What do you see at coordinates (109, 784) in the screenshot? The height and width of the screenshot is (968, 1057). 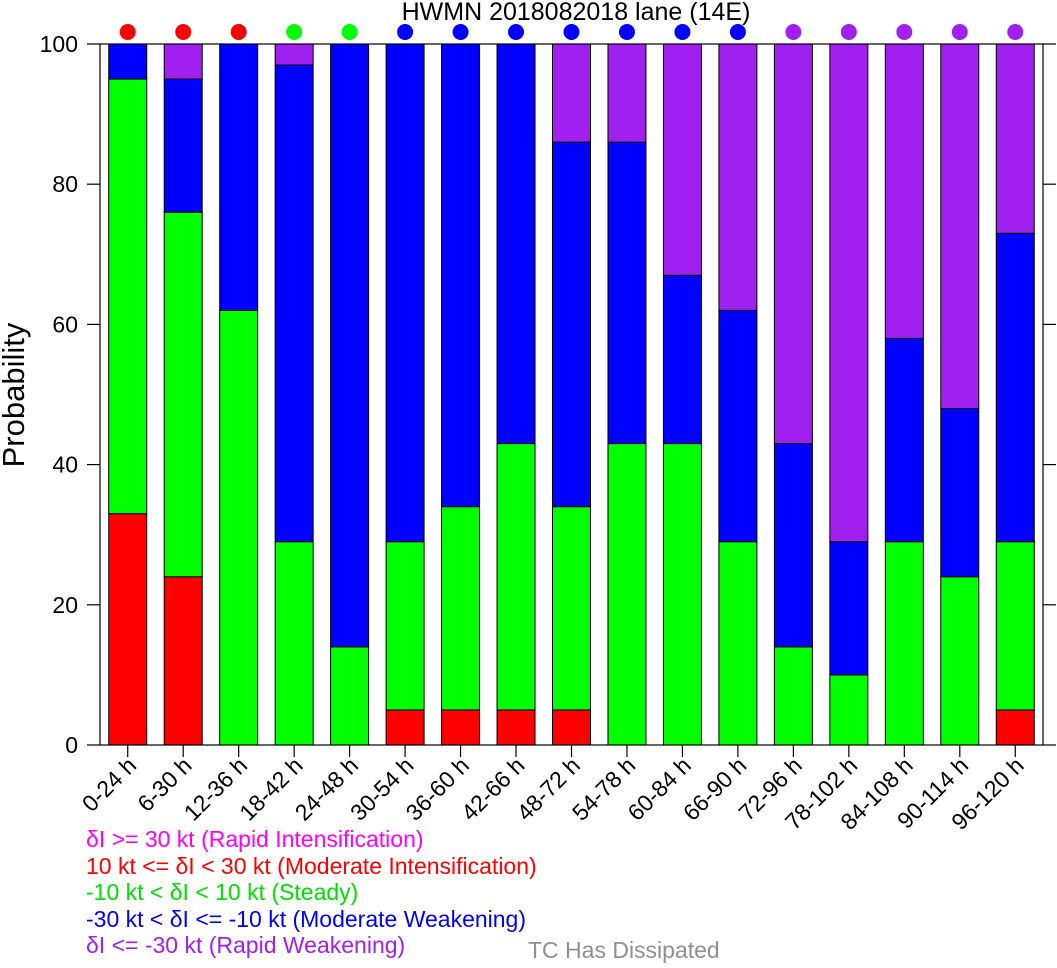 I see `x-tick-label: 0-24 h` at bounding box center [109, 784].